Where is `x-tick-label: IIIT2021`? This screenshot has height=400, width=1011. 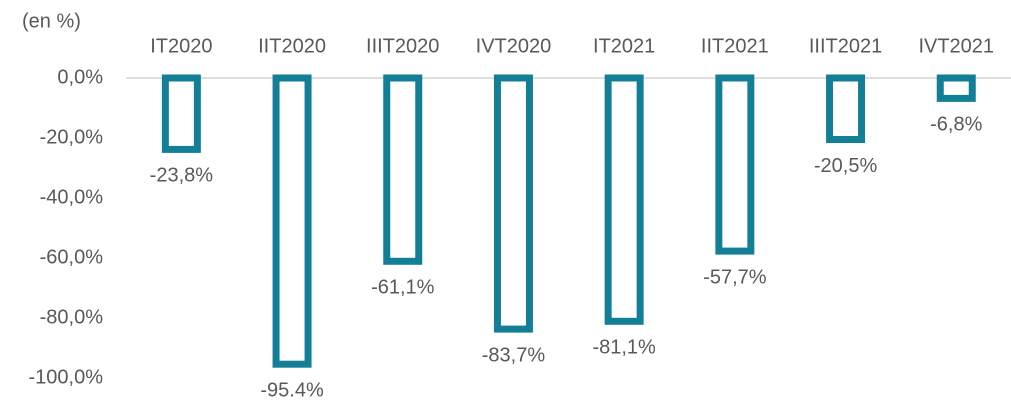 x-tick-label: IIIT2021 is located at coordinates (845, 46).